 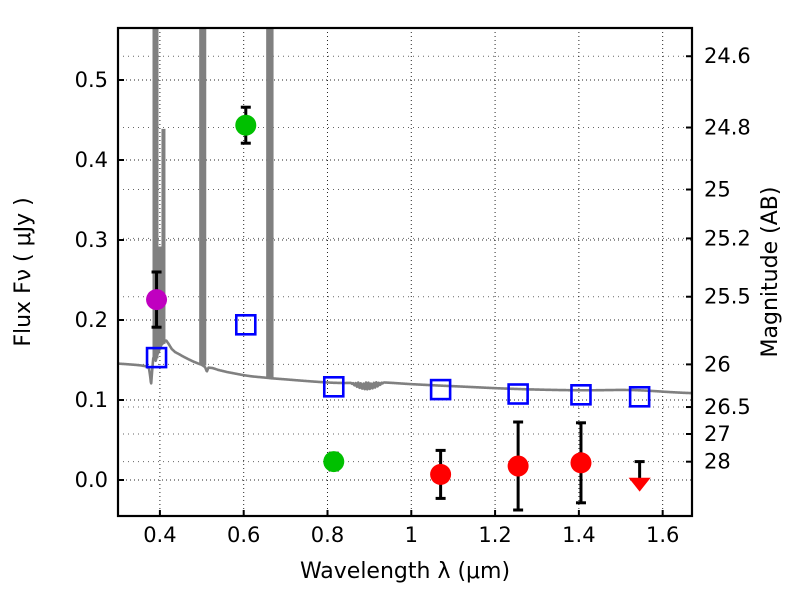 I want to click on y-tick-label-3: 0.3, so click(x=91, y=240).